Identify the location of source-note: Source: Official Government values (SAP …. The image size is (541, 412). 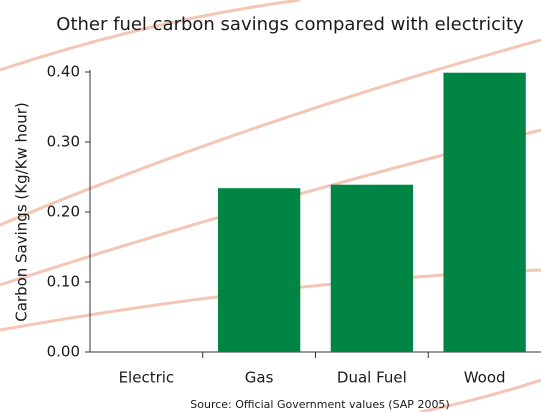
(319, 404).